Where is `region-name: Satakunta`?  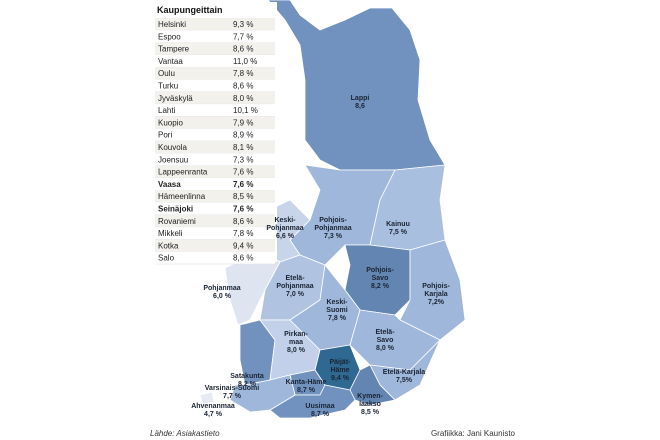 region-name: Satakunta is located at coordinates (247, 376).